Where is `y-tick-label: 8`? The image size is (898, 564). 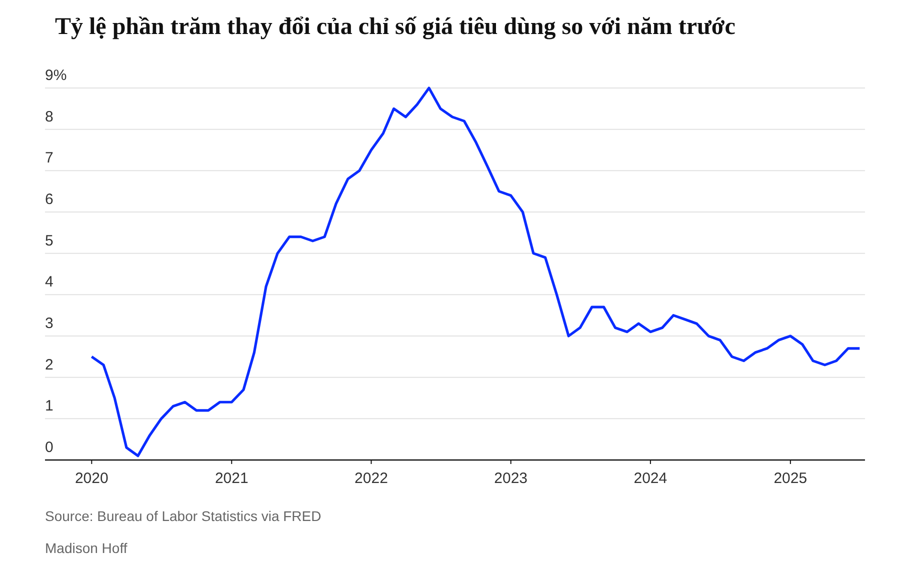 y-tick-label: 8 is located at coordinates (49, 117).